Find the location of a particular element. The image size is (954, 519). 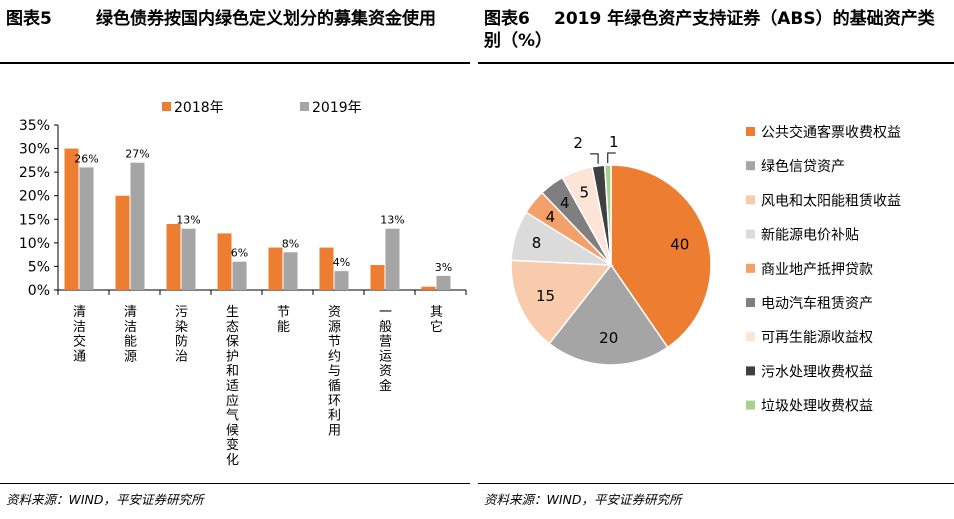

figure6-title: 图表6 2019 年绿色资产支持证券（ABS）的基础资产类别（%） is located at coordinates (717, 30).